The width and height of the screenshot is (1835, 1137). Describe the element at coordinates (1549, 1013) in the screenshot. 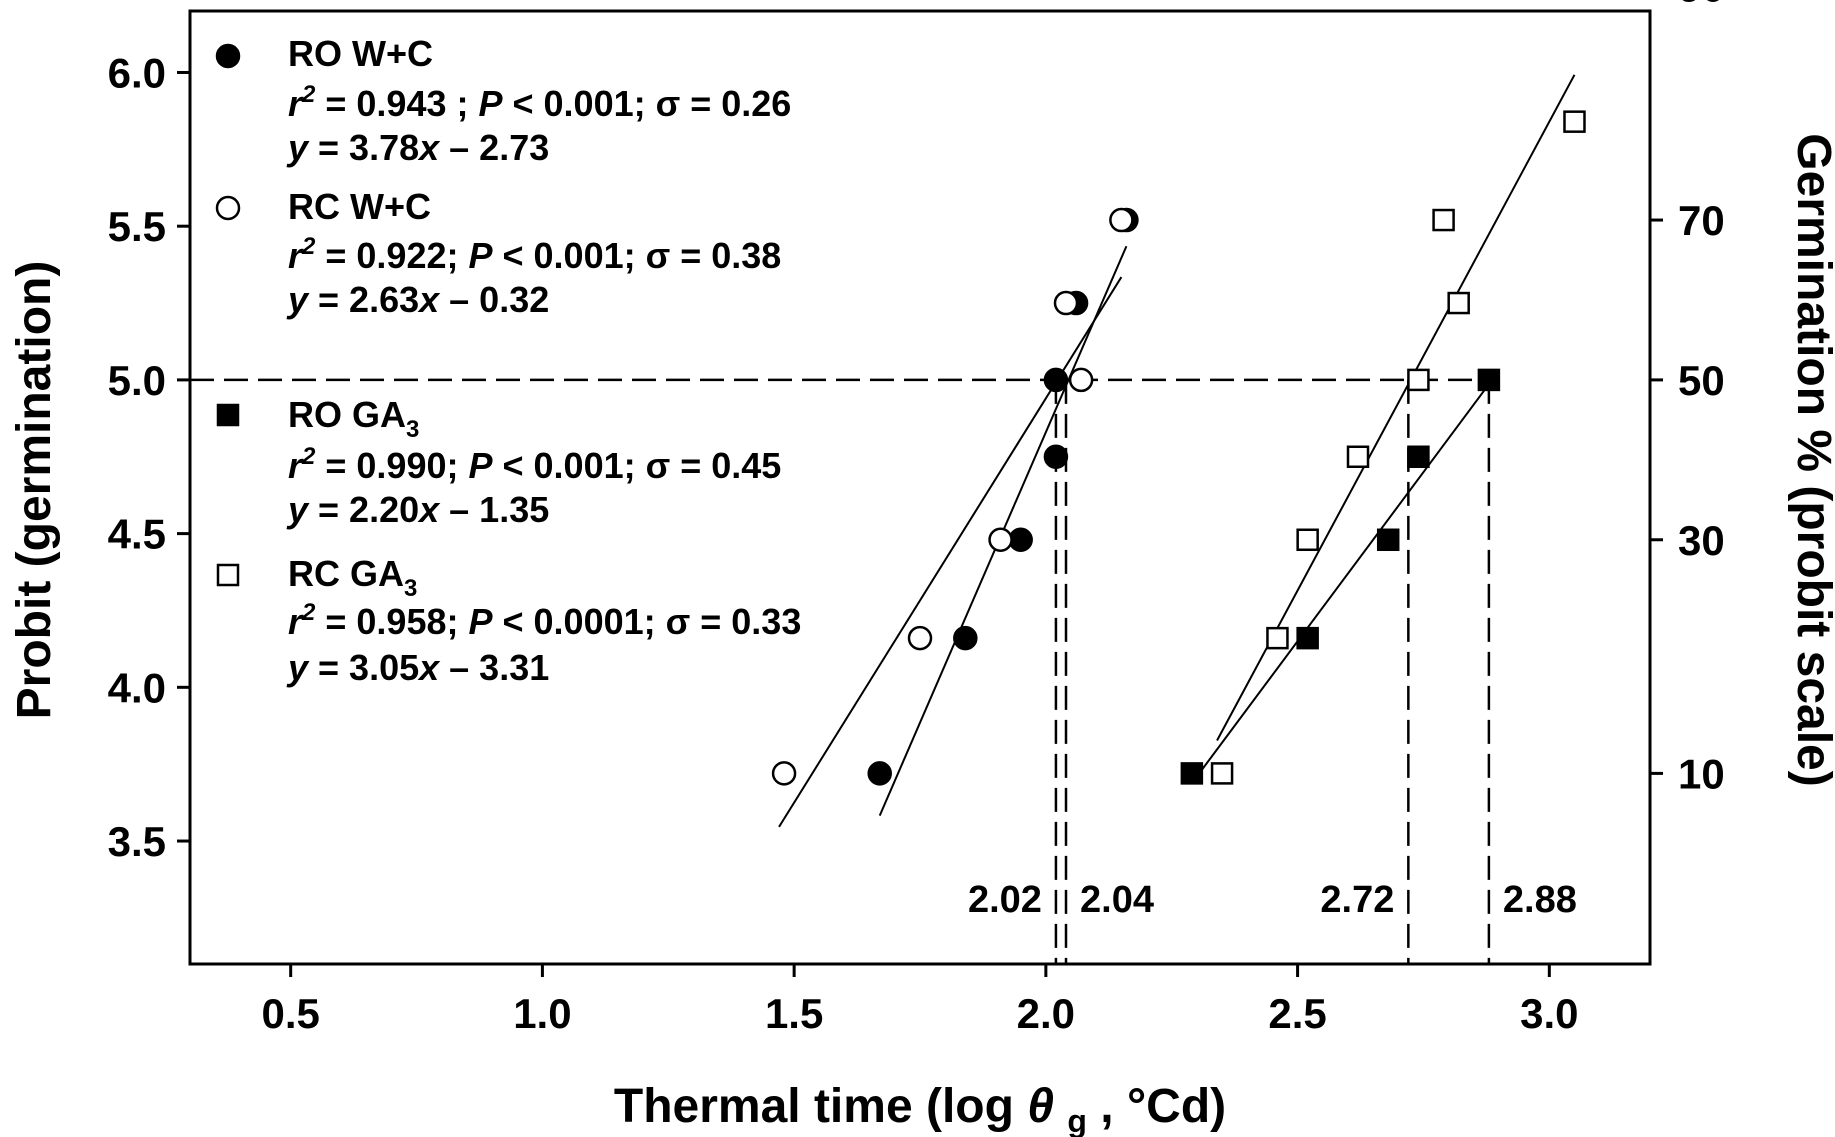

I see `x-tick-label: 3.0` at that location.